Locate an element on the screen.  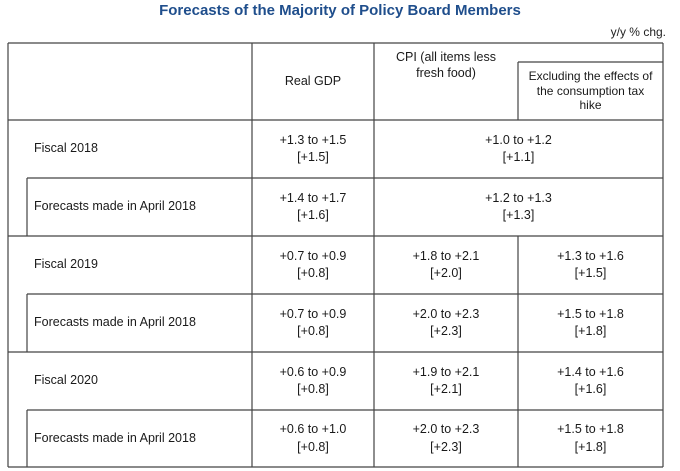
row-label-april-forecast-2019: Forecasts made in April 2018 is located at coordinates (115, 322).